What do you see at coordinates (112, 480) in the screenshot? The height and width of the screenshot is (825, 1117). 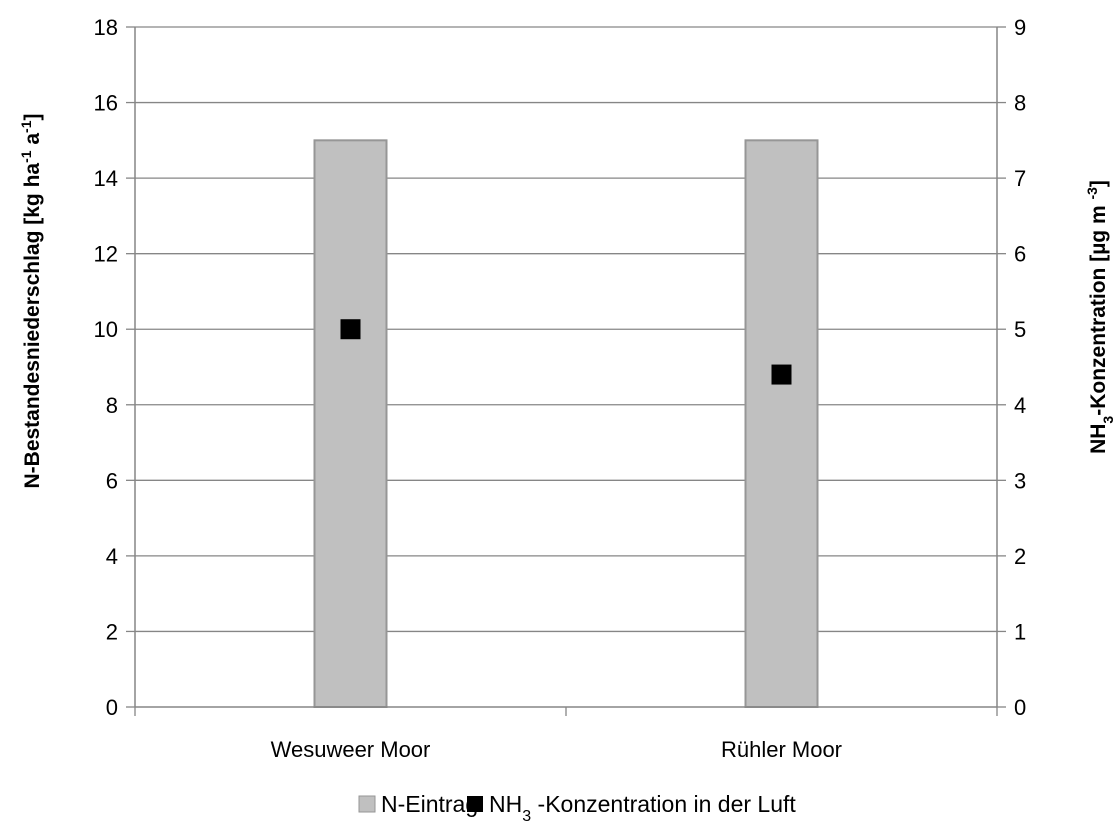 I see `left-tick-label: 6` at bounding box center [112, 480].